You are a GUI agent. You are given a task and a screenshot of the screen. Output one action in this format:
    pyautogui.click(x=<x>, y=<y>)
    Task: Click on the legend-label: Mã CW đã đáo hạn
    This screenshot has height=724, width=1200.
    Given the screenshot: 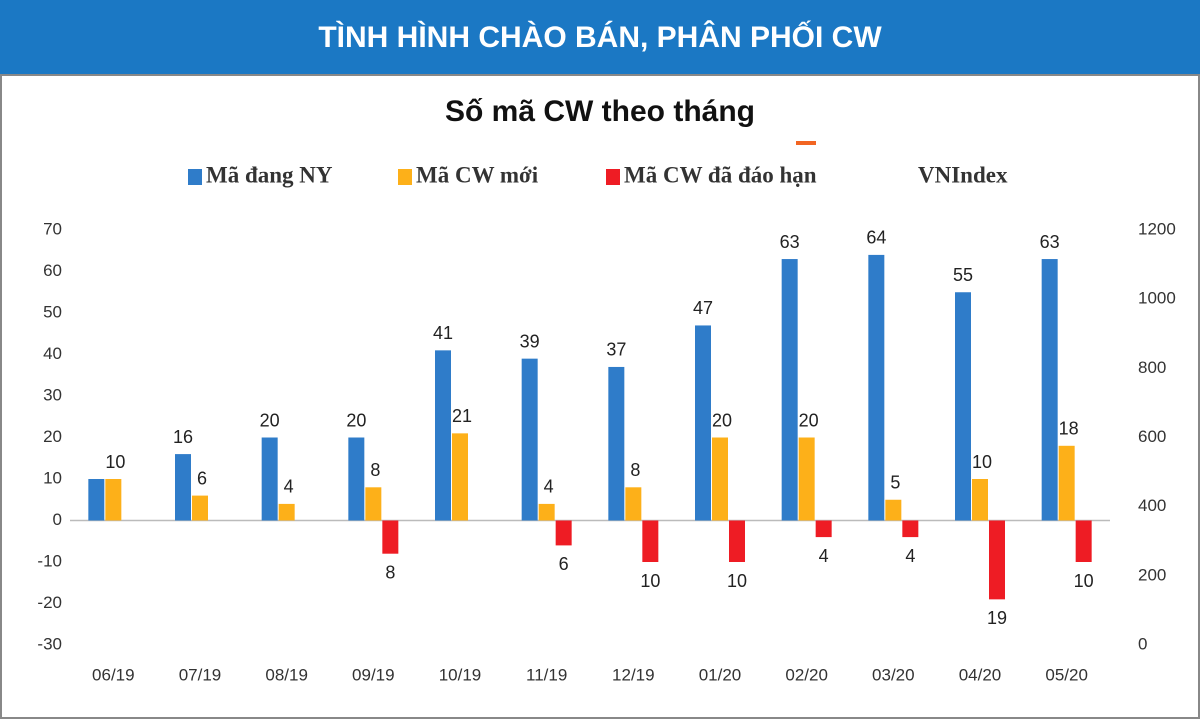 What is the action you would take?
    pyautogui.click(x=720, y=174)
    